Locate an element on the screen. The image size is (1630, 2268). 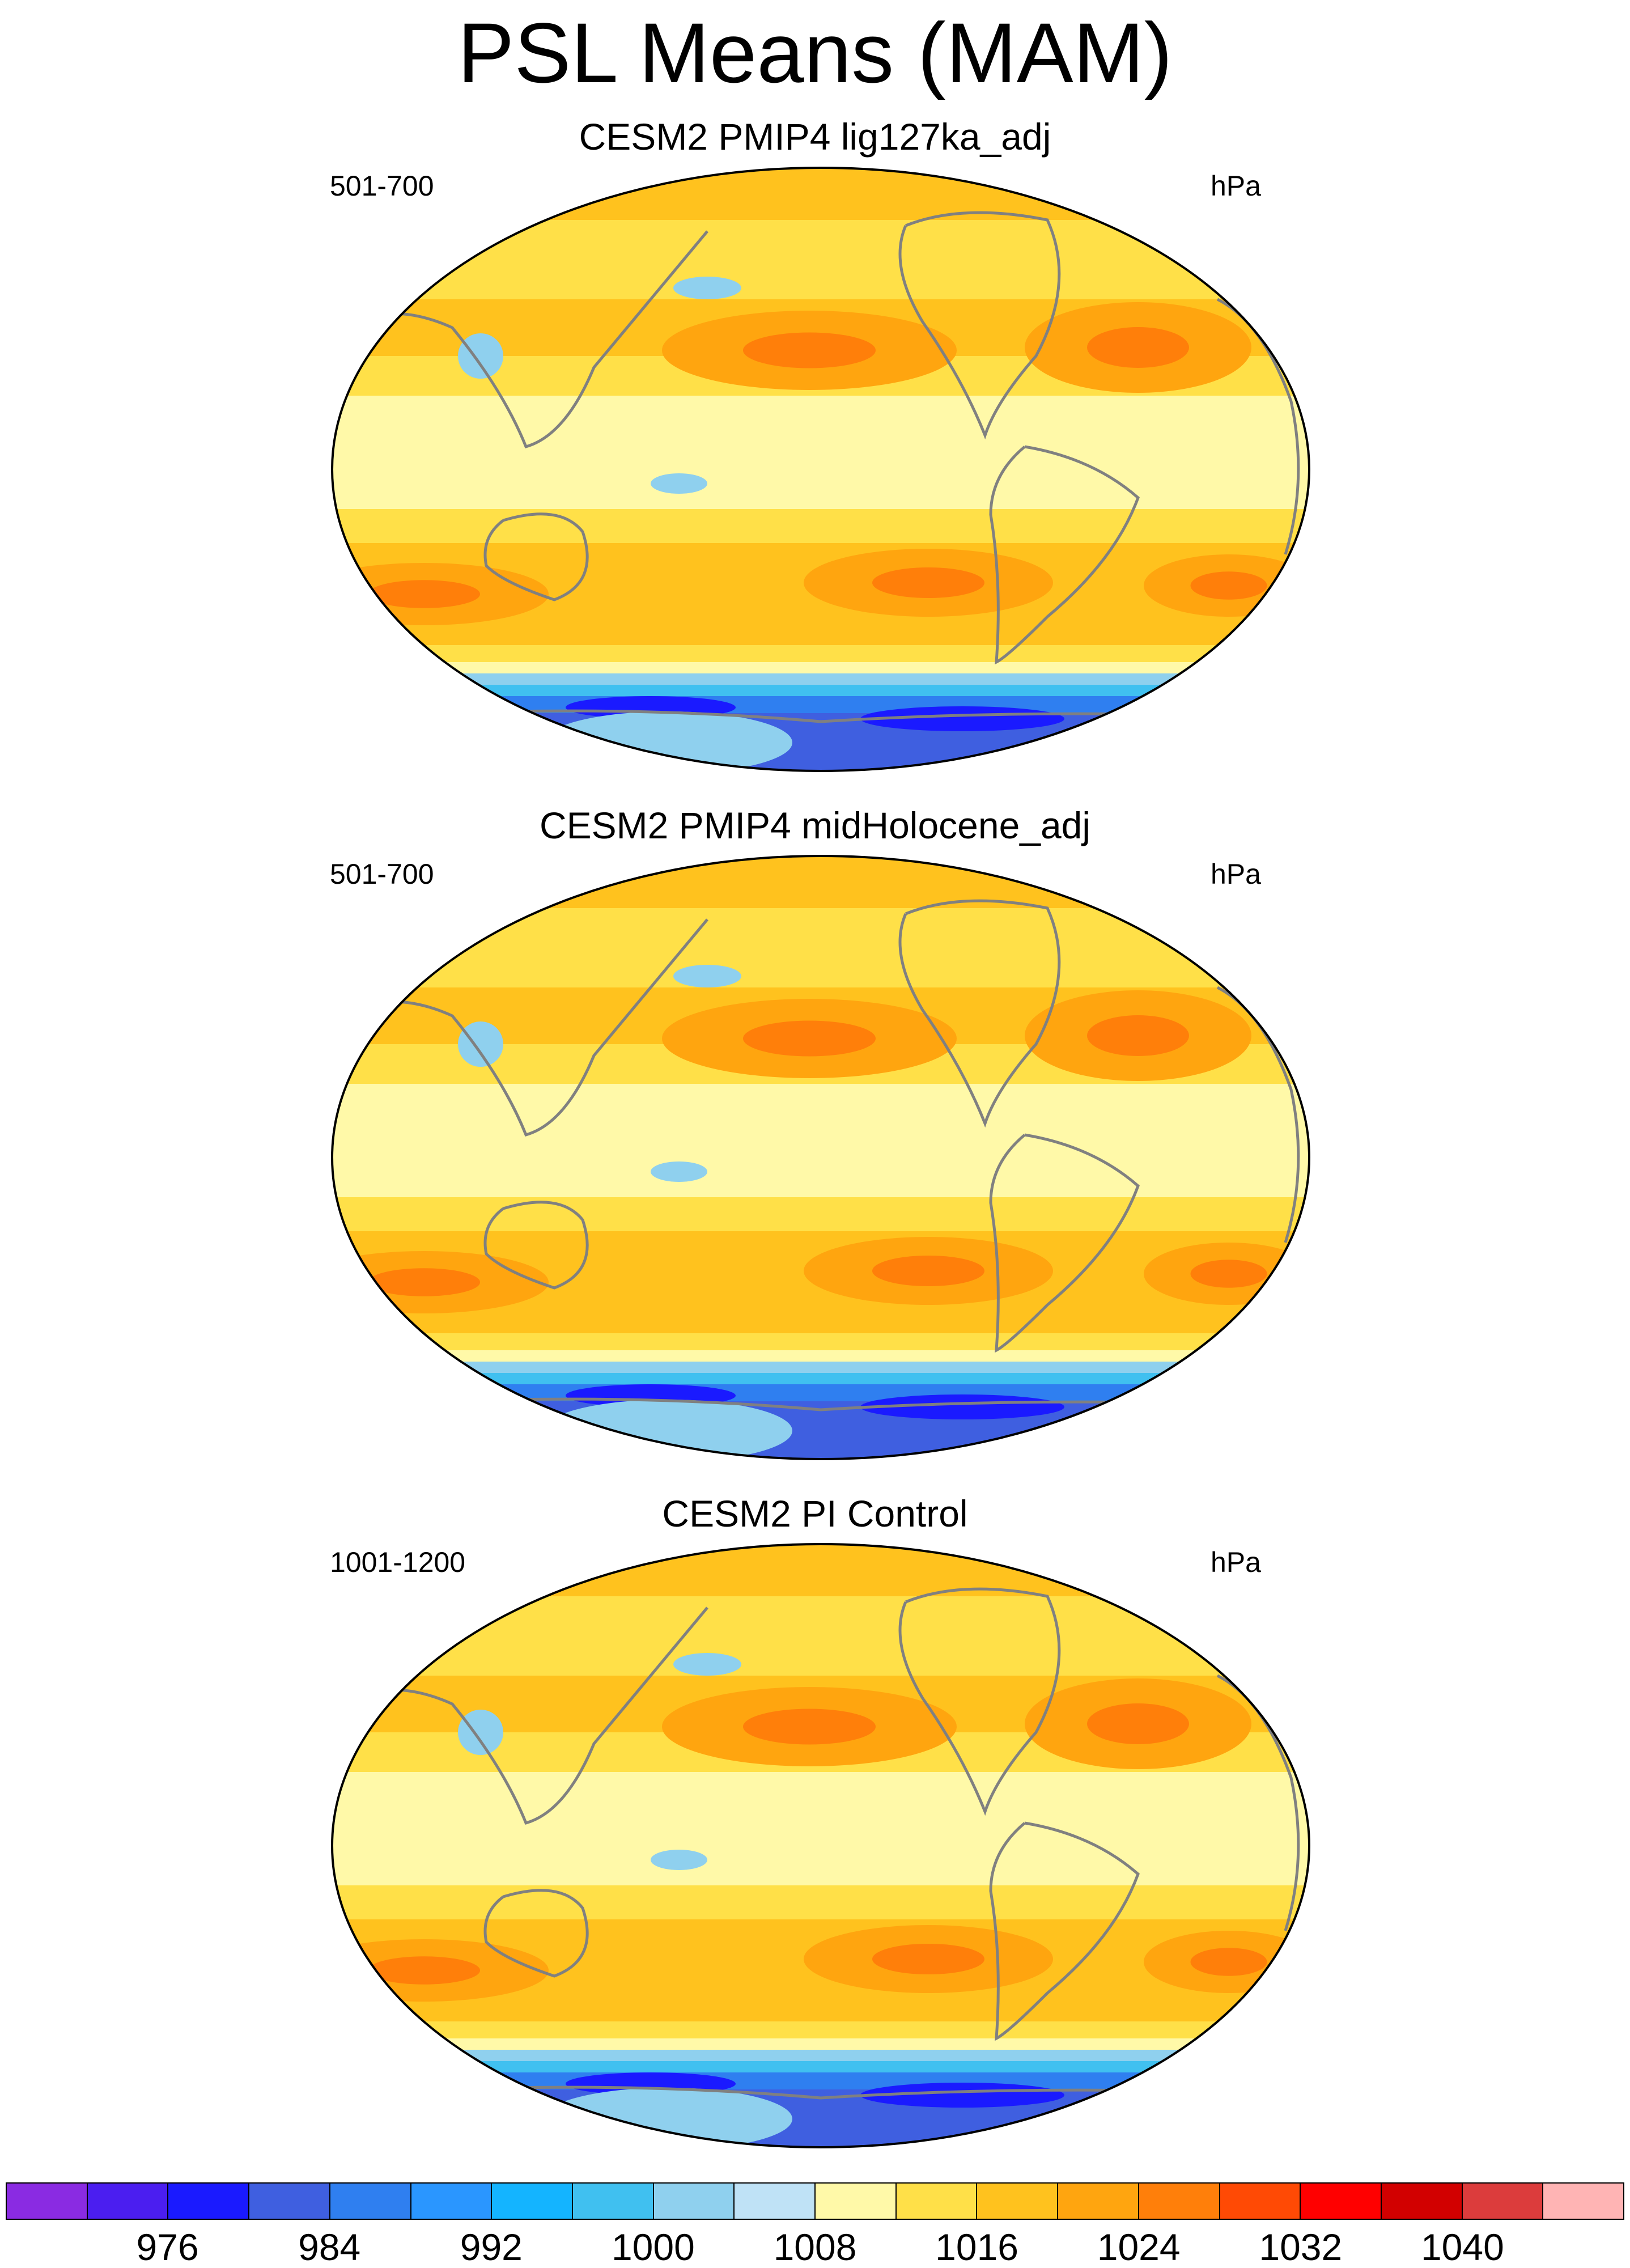
colorbar-label: 1008 is located at coordinates (815, 2247).